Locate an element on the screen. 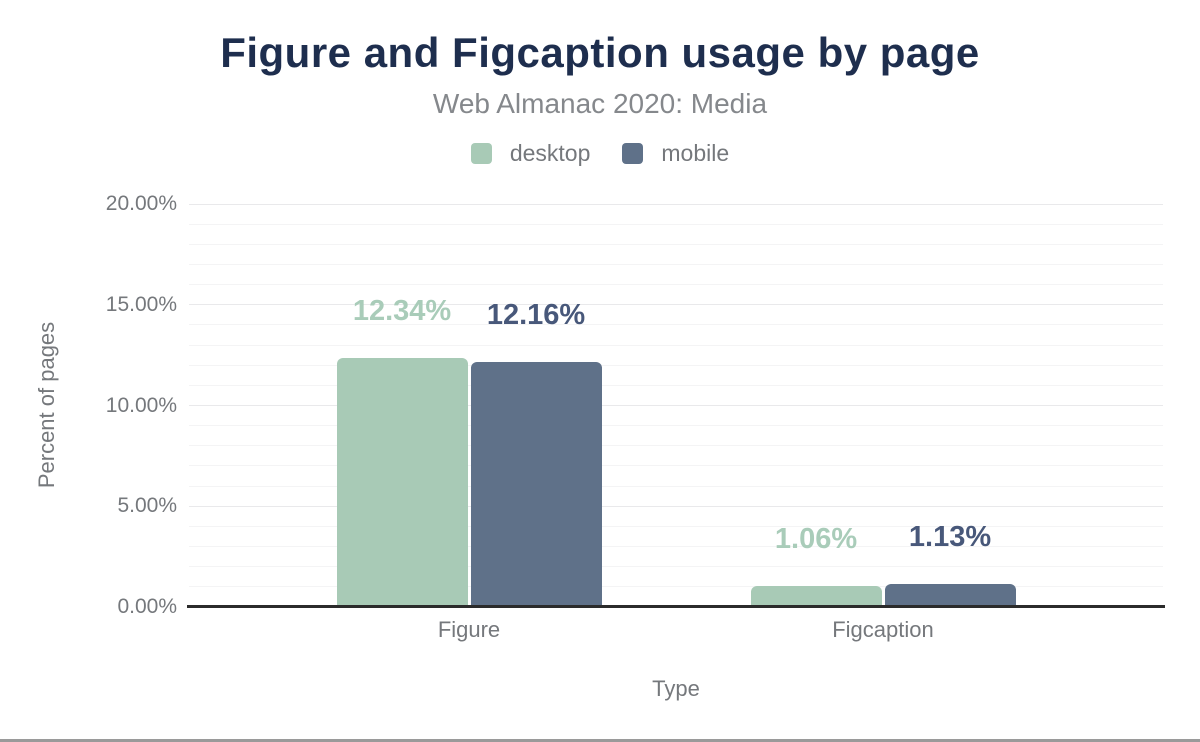  y-tick-label: 5.00% is located at coordinates (147, 506).